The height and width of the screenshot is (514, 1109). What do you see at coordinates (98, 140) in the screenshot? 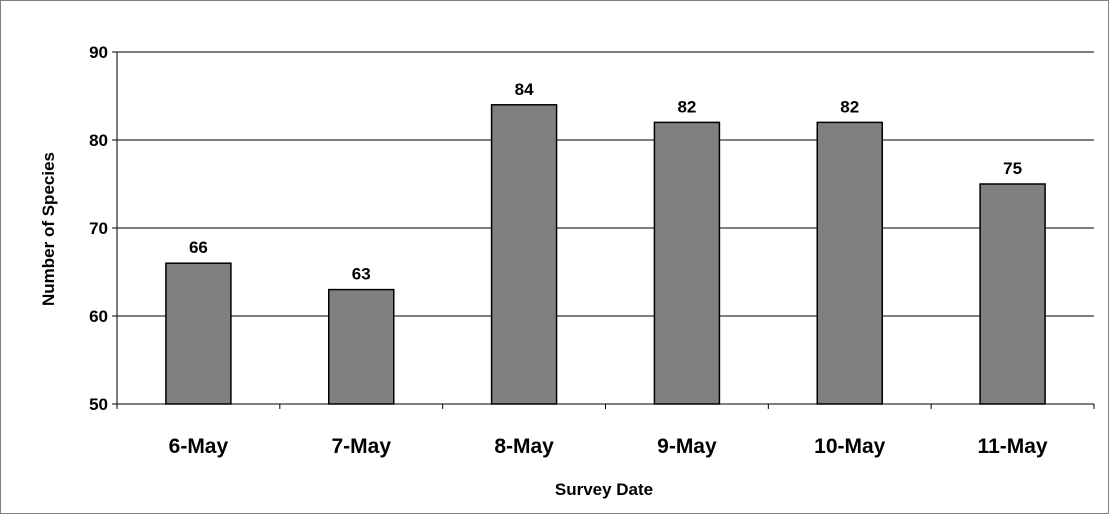
I see `y-tick-label: 80` at bounding box center [98, 140].